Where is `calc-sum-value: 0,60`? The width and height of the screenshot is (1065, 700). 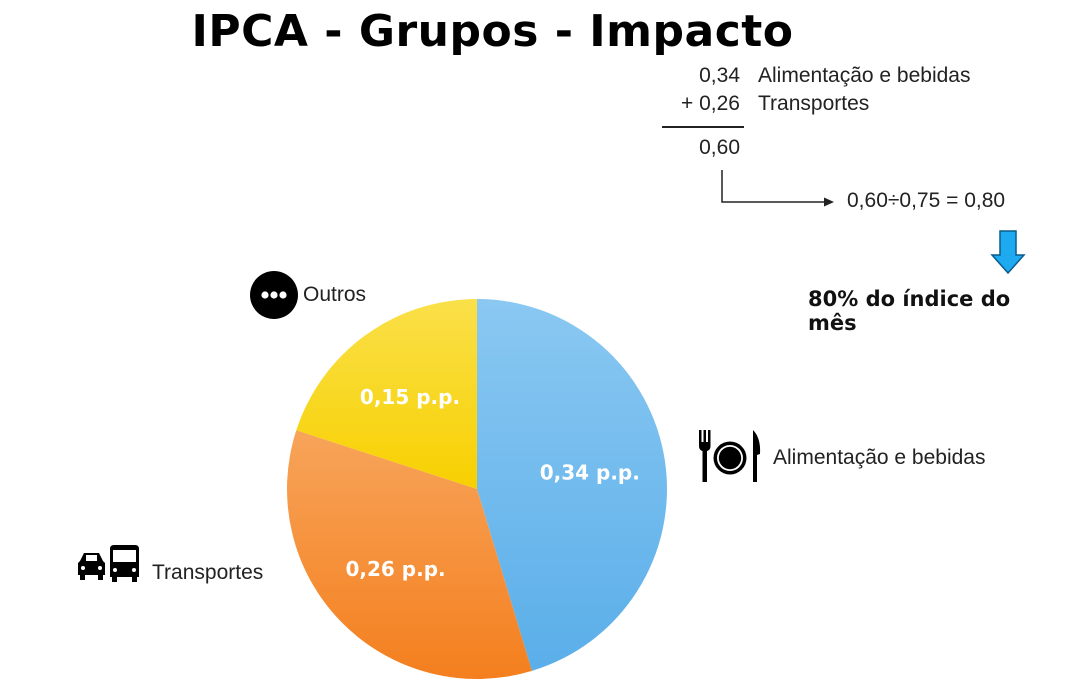 calc-sum-value: 0,60 is located at coordinates (719, 147).